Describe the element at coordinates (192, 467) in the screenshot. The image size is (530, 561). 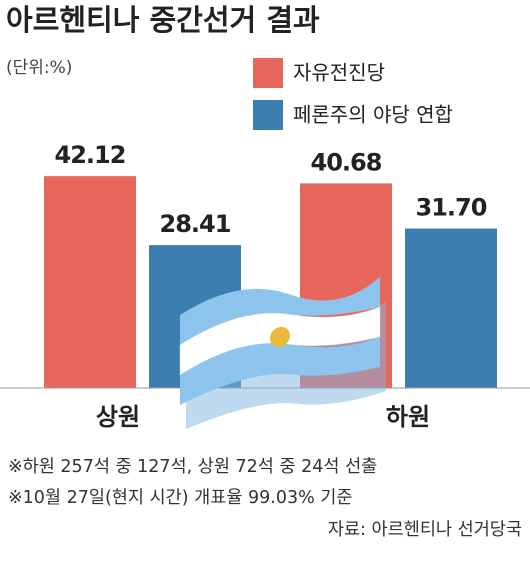
I see `footnote: ※하원 257석 중 127석, 상원 72석 중 24석 선출` at that location.